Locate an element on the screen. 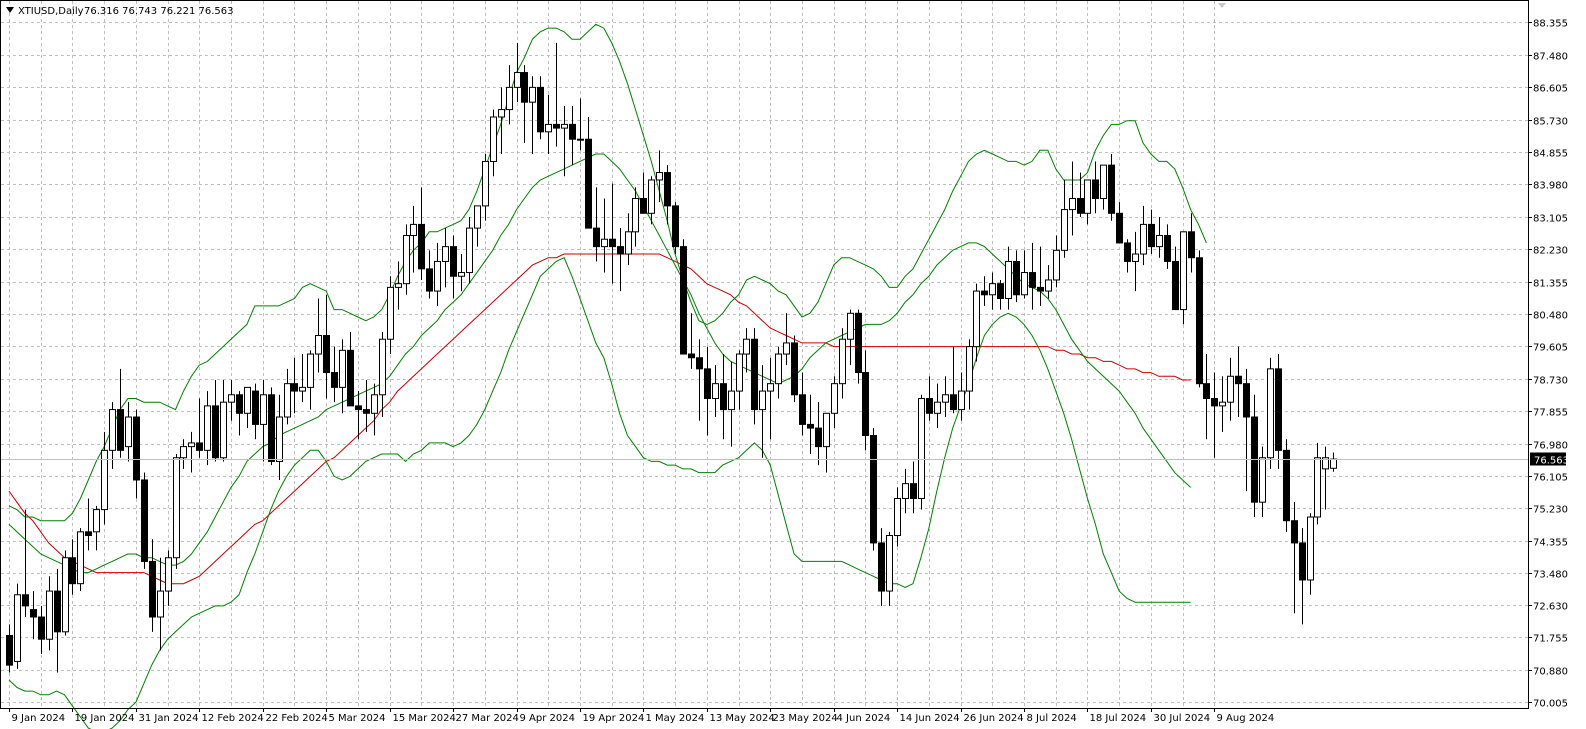 The width and height of the screenshot is (1586, 729). time-axis-label: 27 Mar 2024 is located at coordinates (487, 718).